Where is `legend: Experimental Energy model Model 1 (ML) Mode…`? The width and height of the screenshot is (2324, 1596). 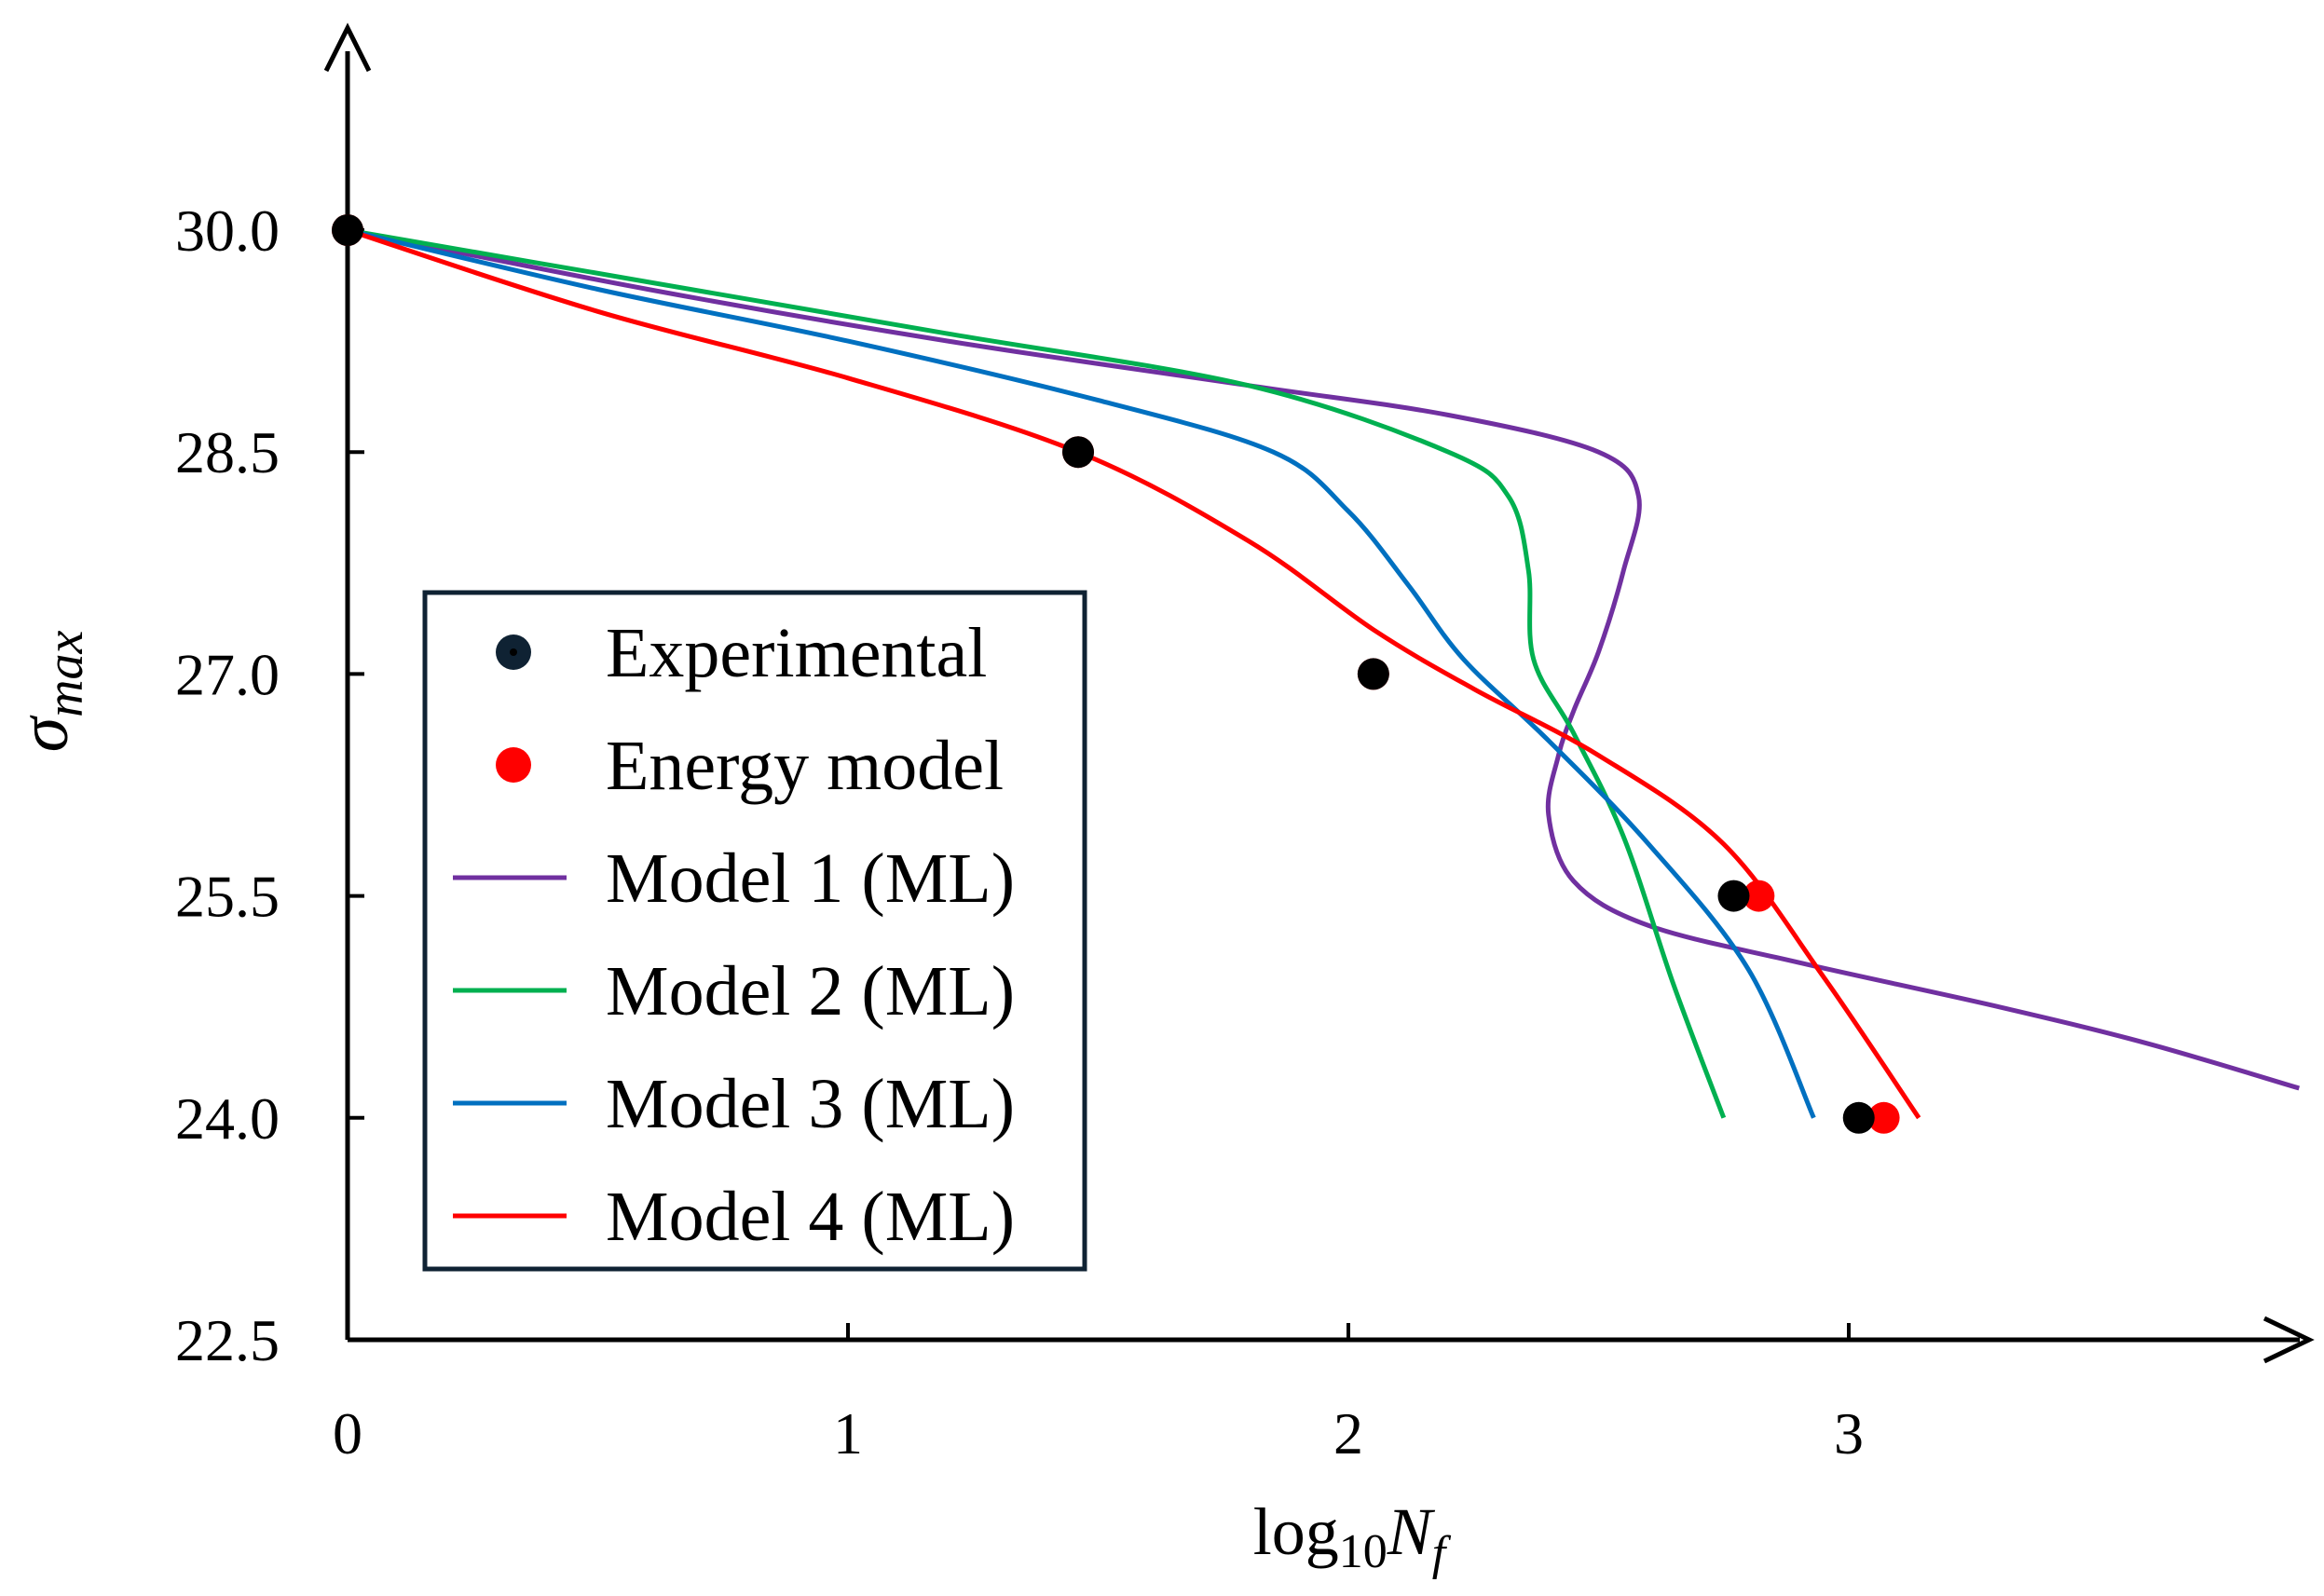
legend: Experimental Energy model Model 1 (ML) Mode… is located at coordinates (754, 931).